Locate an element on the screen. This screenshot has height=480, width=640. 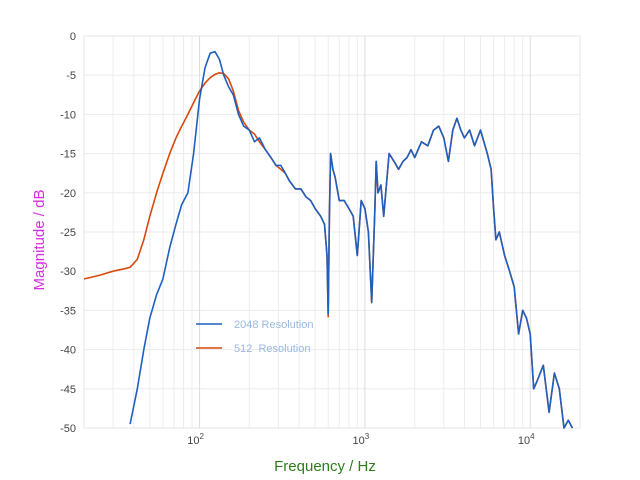
y-tick-label: -50 is located at coordinates (68, 429).